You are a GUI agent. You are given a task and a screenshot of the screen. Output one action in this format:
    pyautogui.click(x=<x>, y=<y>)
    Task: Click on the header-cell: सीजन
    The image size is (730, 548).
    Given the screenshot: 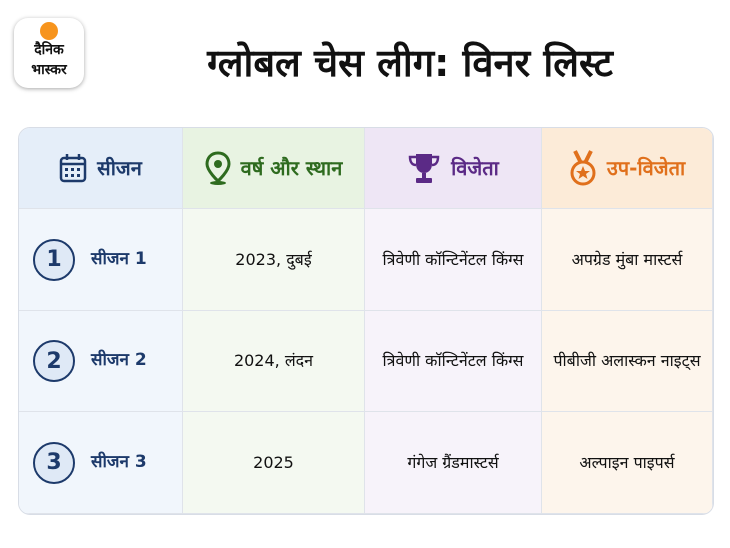 What is the action you would take?
    pyautogui.click(x=101, y=168)
    